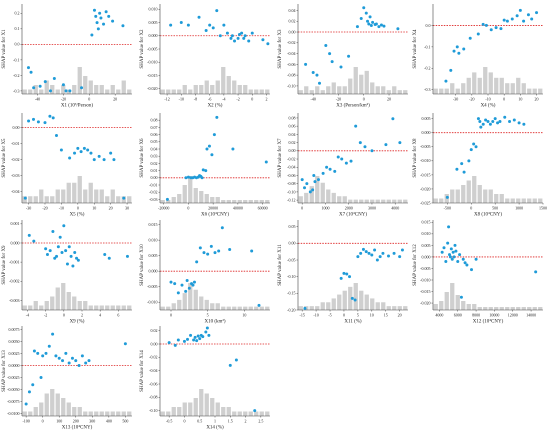 Image resolution: width=550 pixels, height=438 pixels. What do you see at coordinates (153, 184) in the screenshot?
I see `y-tick-label: -0.01` at bounding box center [153, 184].